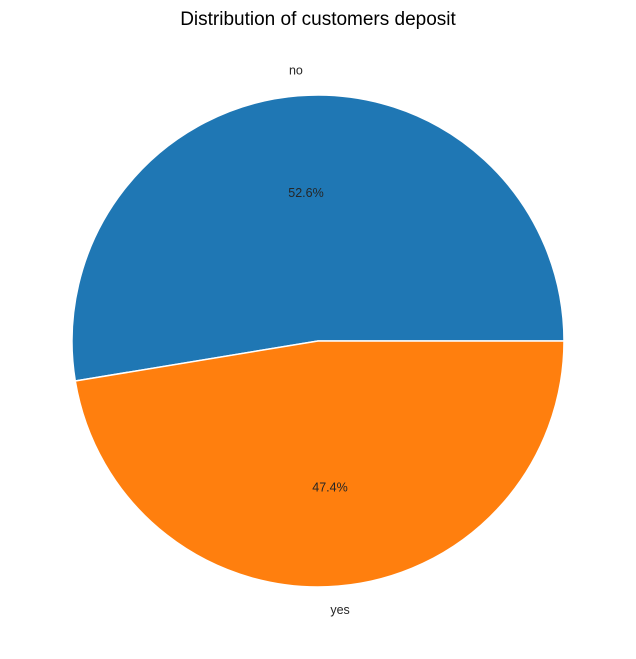 The height and width of the screenshot is (659, 636). I want to click on slice-percent-no: 52.6%, so click(305, 193).